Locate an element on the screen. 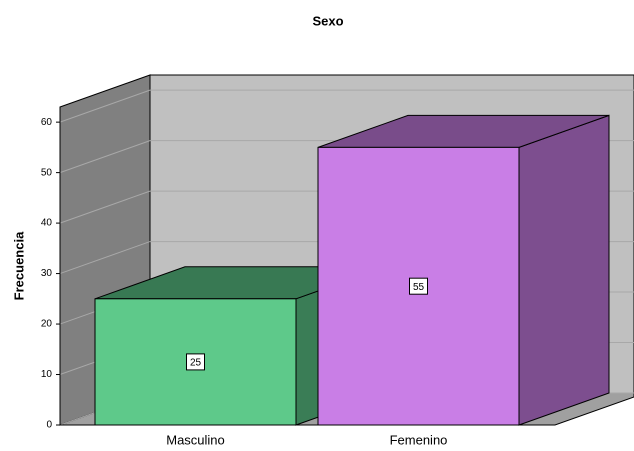 This screenshot has width=634, height=451. y-tick-label: 0 is located at coordinates (49, 425).